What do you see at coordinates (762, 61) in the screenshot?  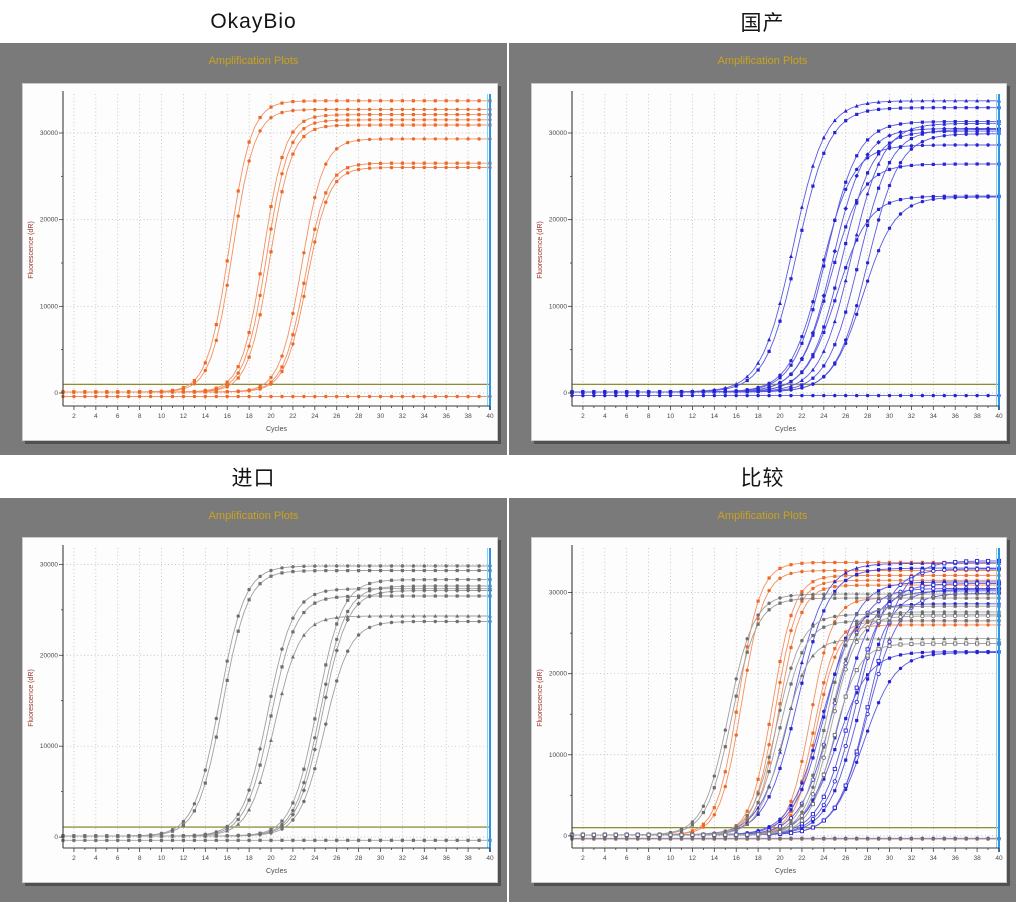 I see `plot-header-guochan: Amplification Plots` at bounding box center [762, 61].